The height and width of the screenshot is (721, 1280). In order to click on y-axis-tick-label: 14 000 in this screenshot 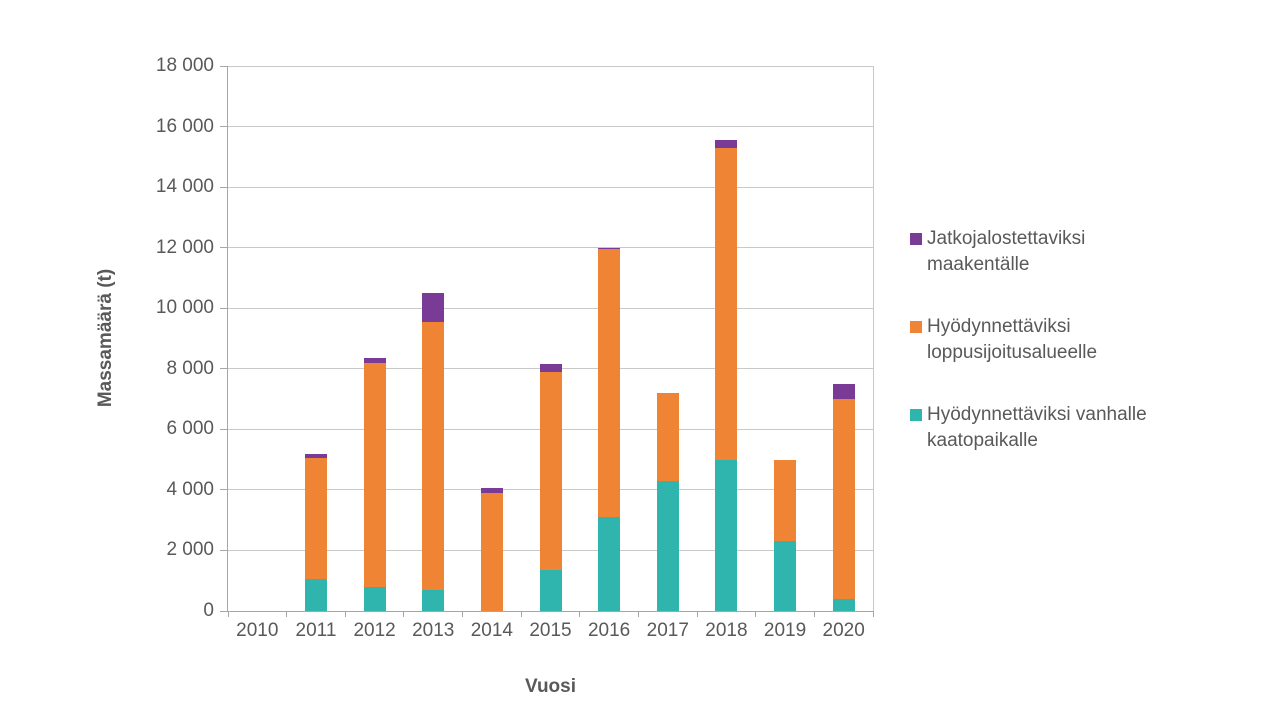, I will do `click(184, 187)`.